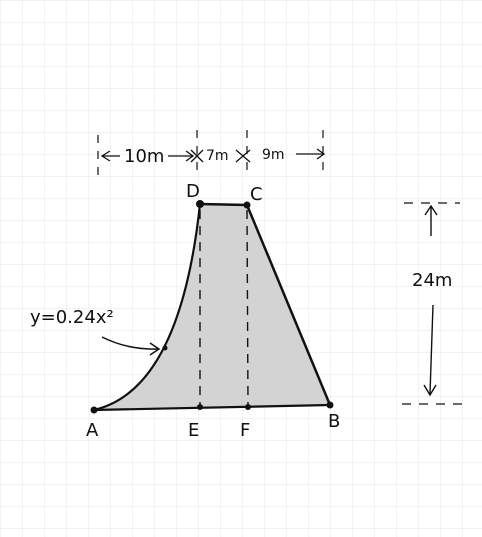  Describe the element at coordinates (72, 317) in the screenshot. I see `equation-label: y=0.24x²` at that location.